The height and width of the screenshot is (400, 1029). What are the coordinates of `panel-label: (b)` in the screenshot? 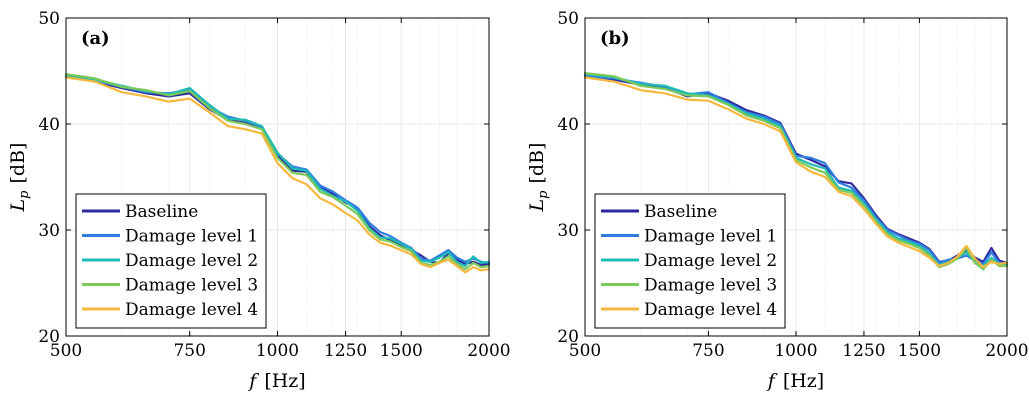 It's located at (615, 38).